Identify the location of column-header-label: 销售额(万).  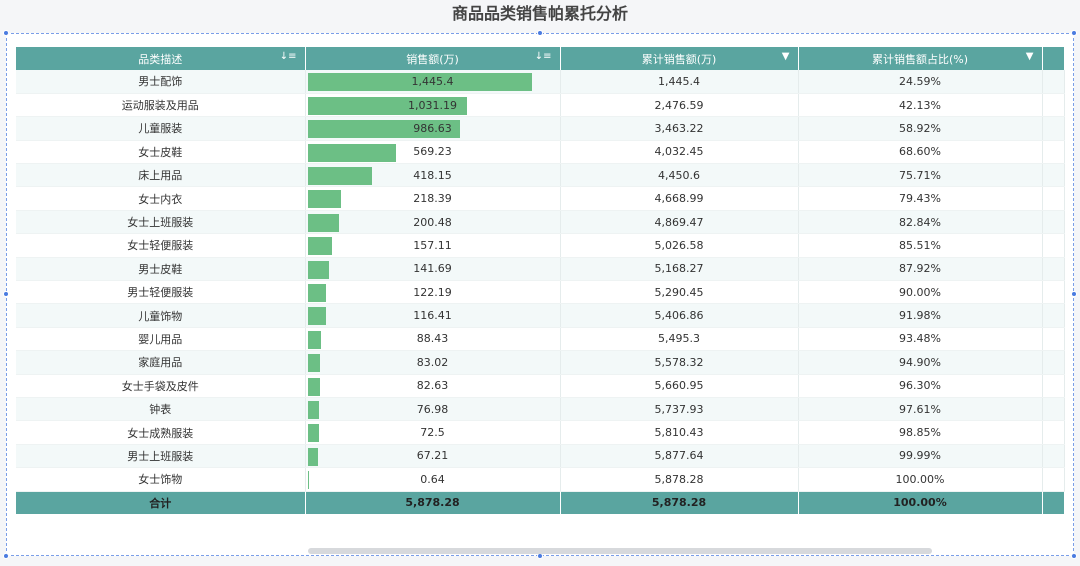
(432, 59).